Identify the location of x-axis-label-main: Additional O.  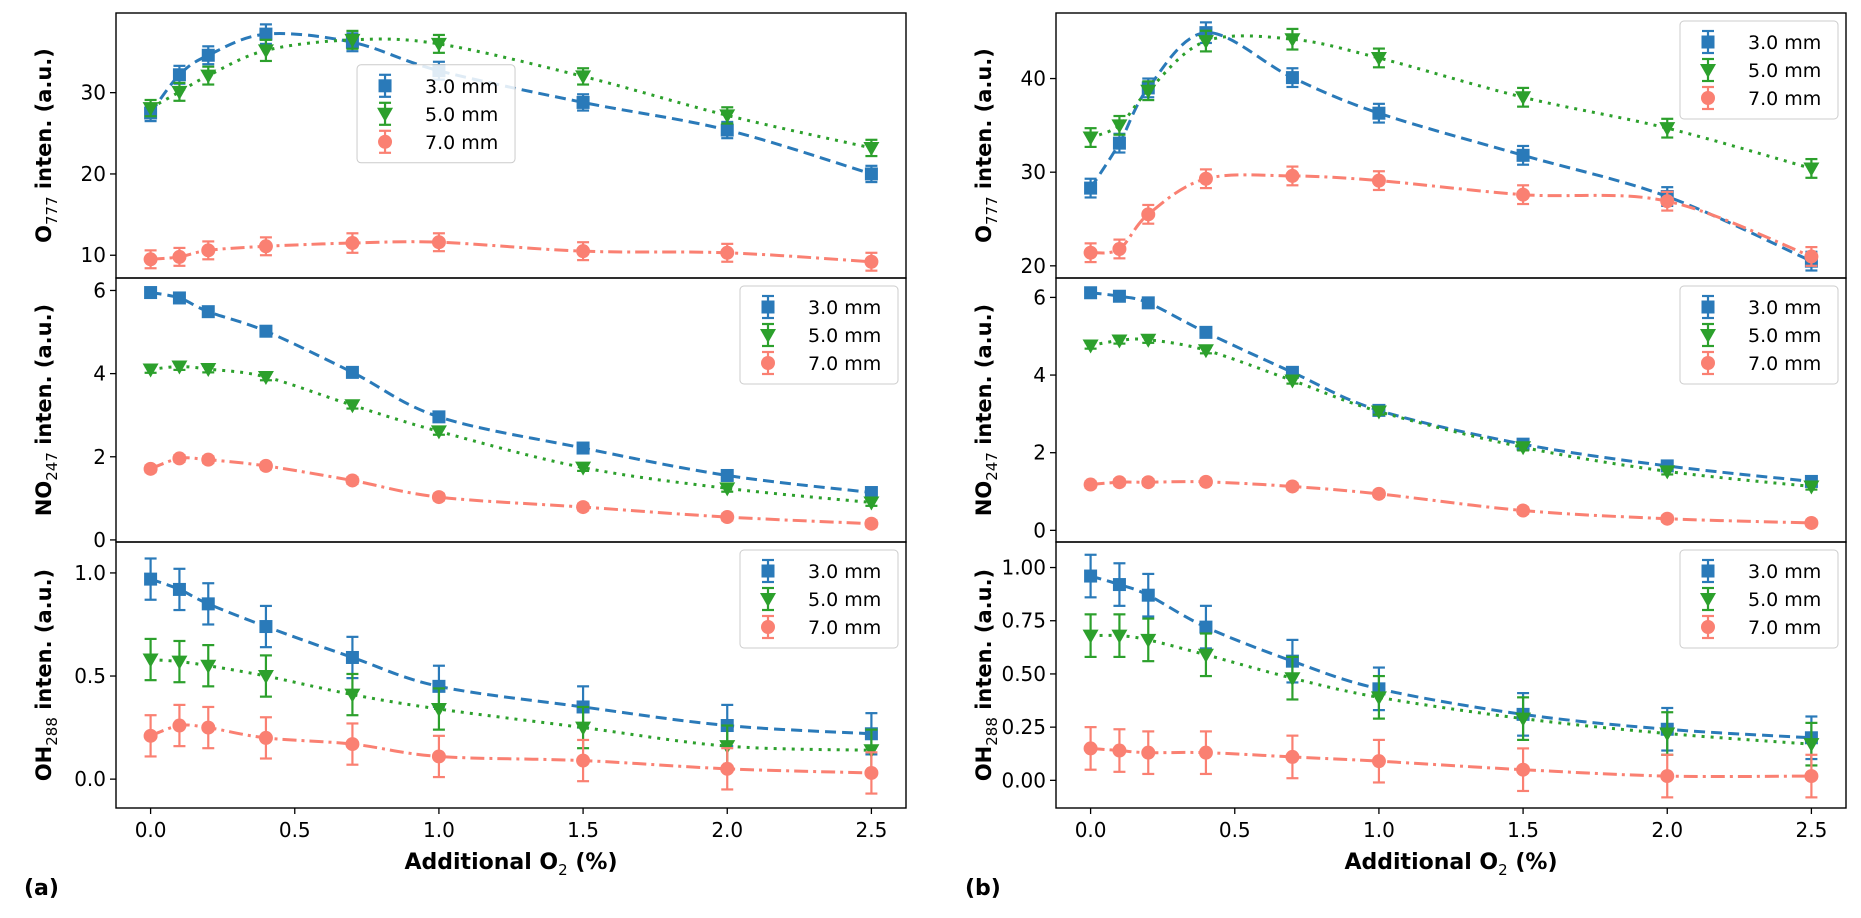
(1421, 862).